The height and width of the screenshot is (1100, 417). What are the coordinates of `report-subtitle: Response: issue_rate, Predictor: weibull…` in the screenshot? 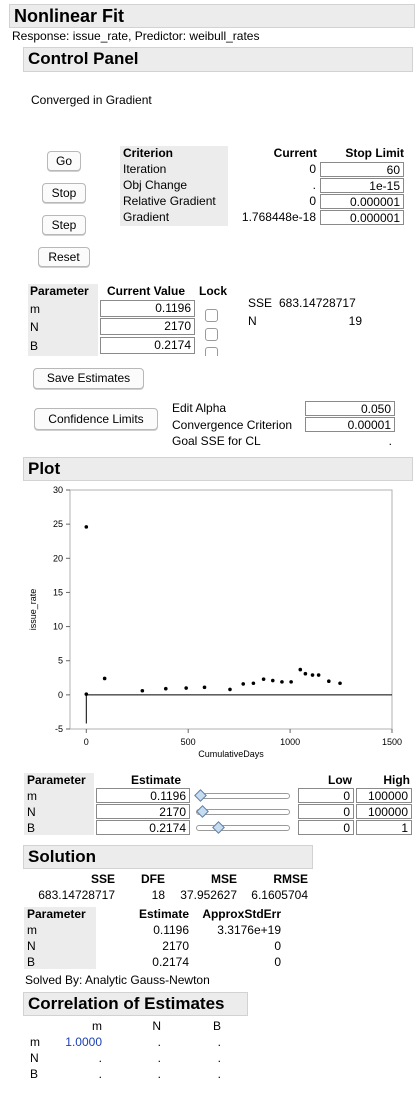 It's located at (136, 36).